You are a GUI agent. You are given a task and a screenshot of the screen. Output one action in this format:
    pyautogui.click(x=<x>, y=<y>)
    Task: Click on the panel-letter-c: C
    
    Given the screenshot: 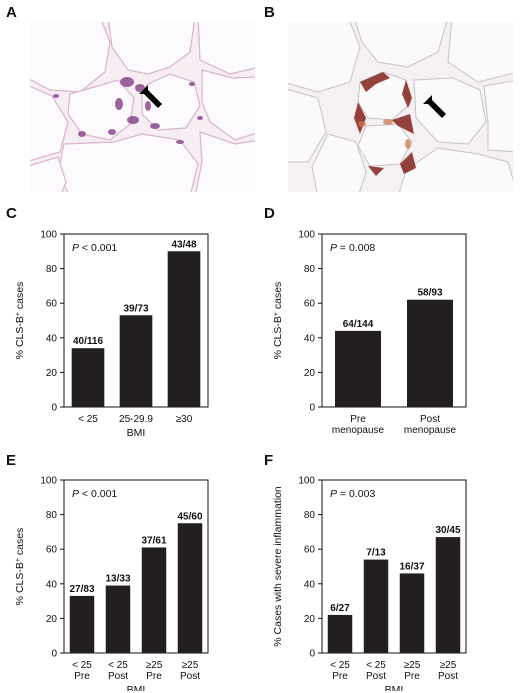 What is the action you would take?
    pyautogui.click(x=11, y=213)
    